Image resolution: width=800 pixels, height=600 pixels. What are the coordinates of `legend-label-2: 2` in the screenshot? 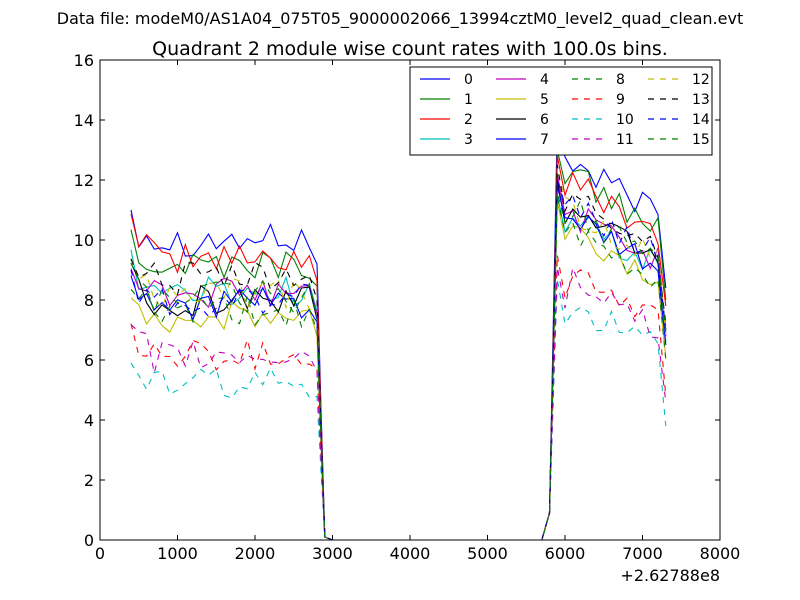 It's located at (468, 120).